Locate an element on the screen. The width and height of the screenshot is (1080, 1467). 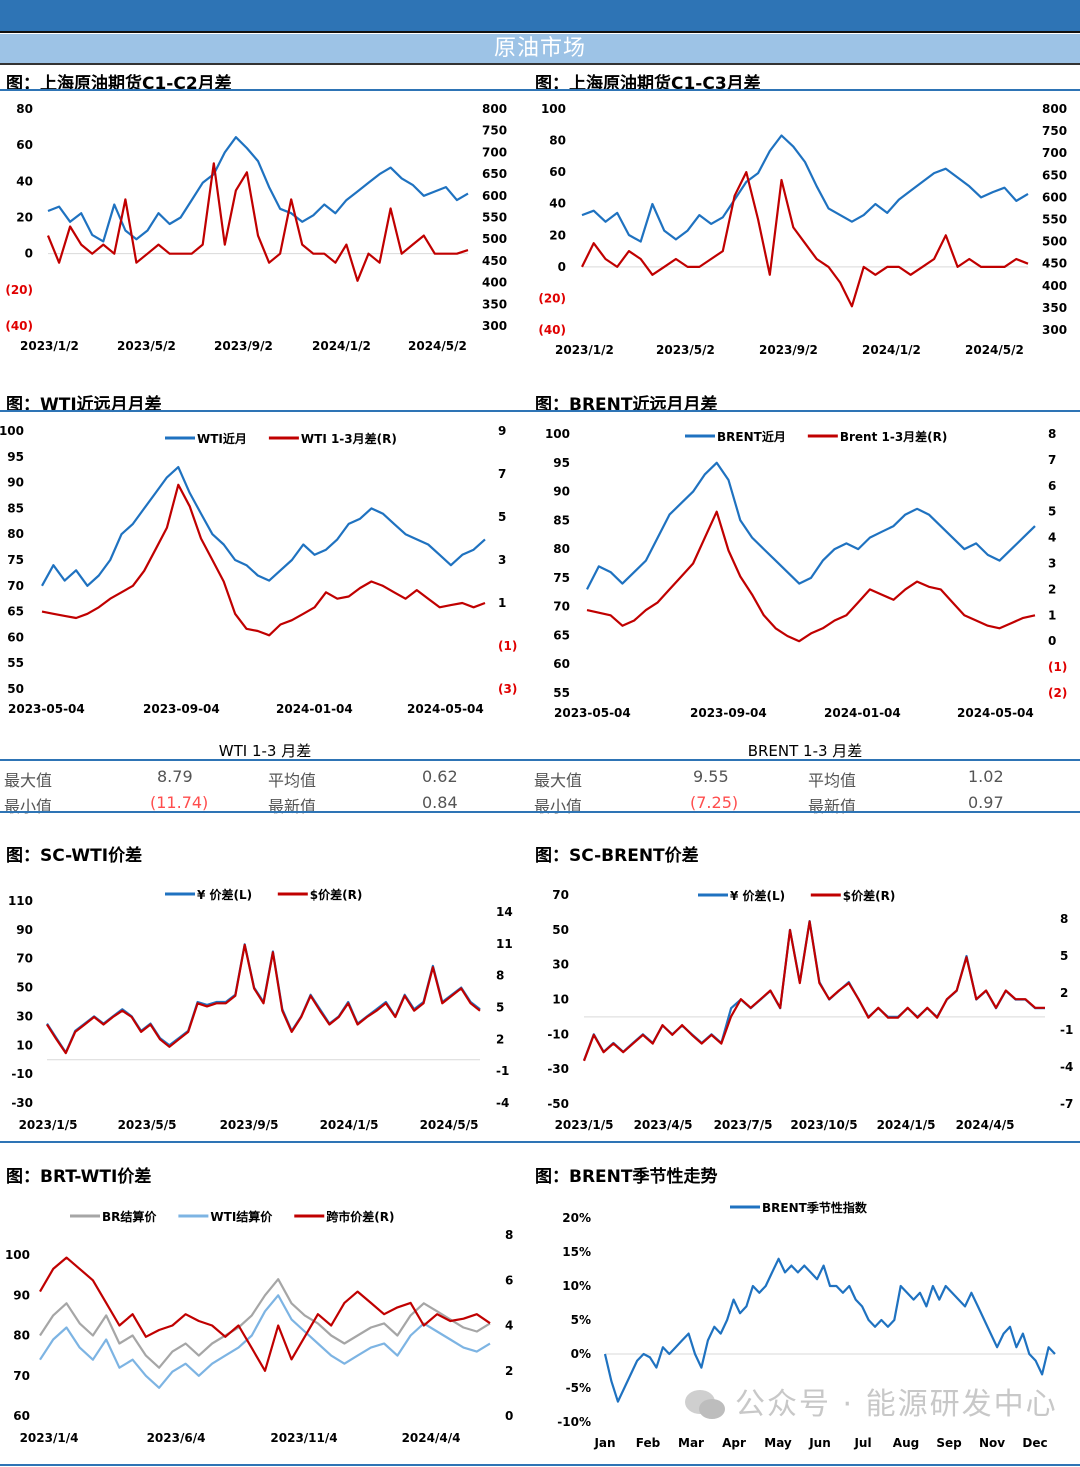
x-axis-tick: Jul is located at coordinates (862, 1443).